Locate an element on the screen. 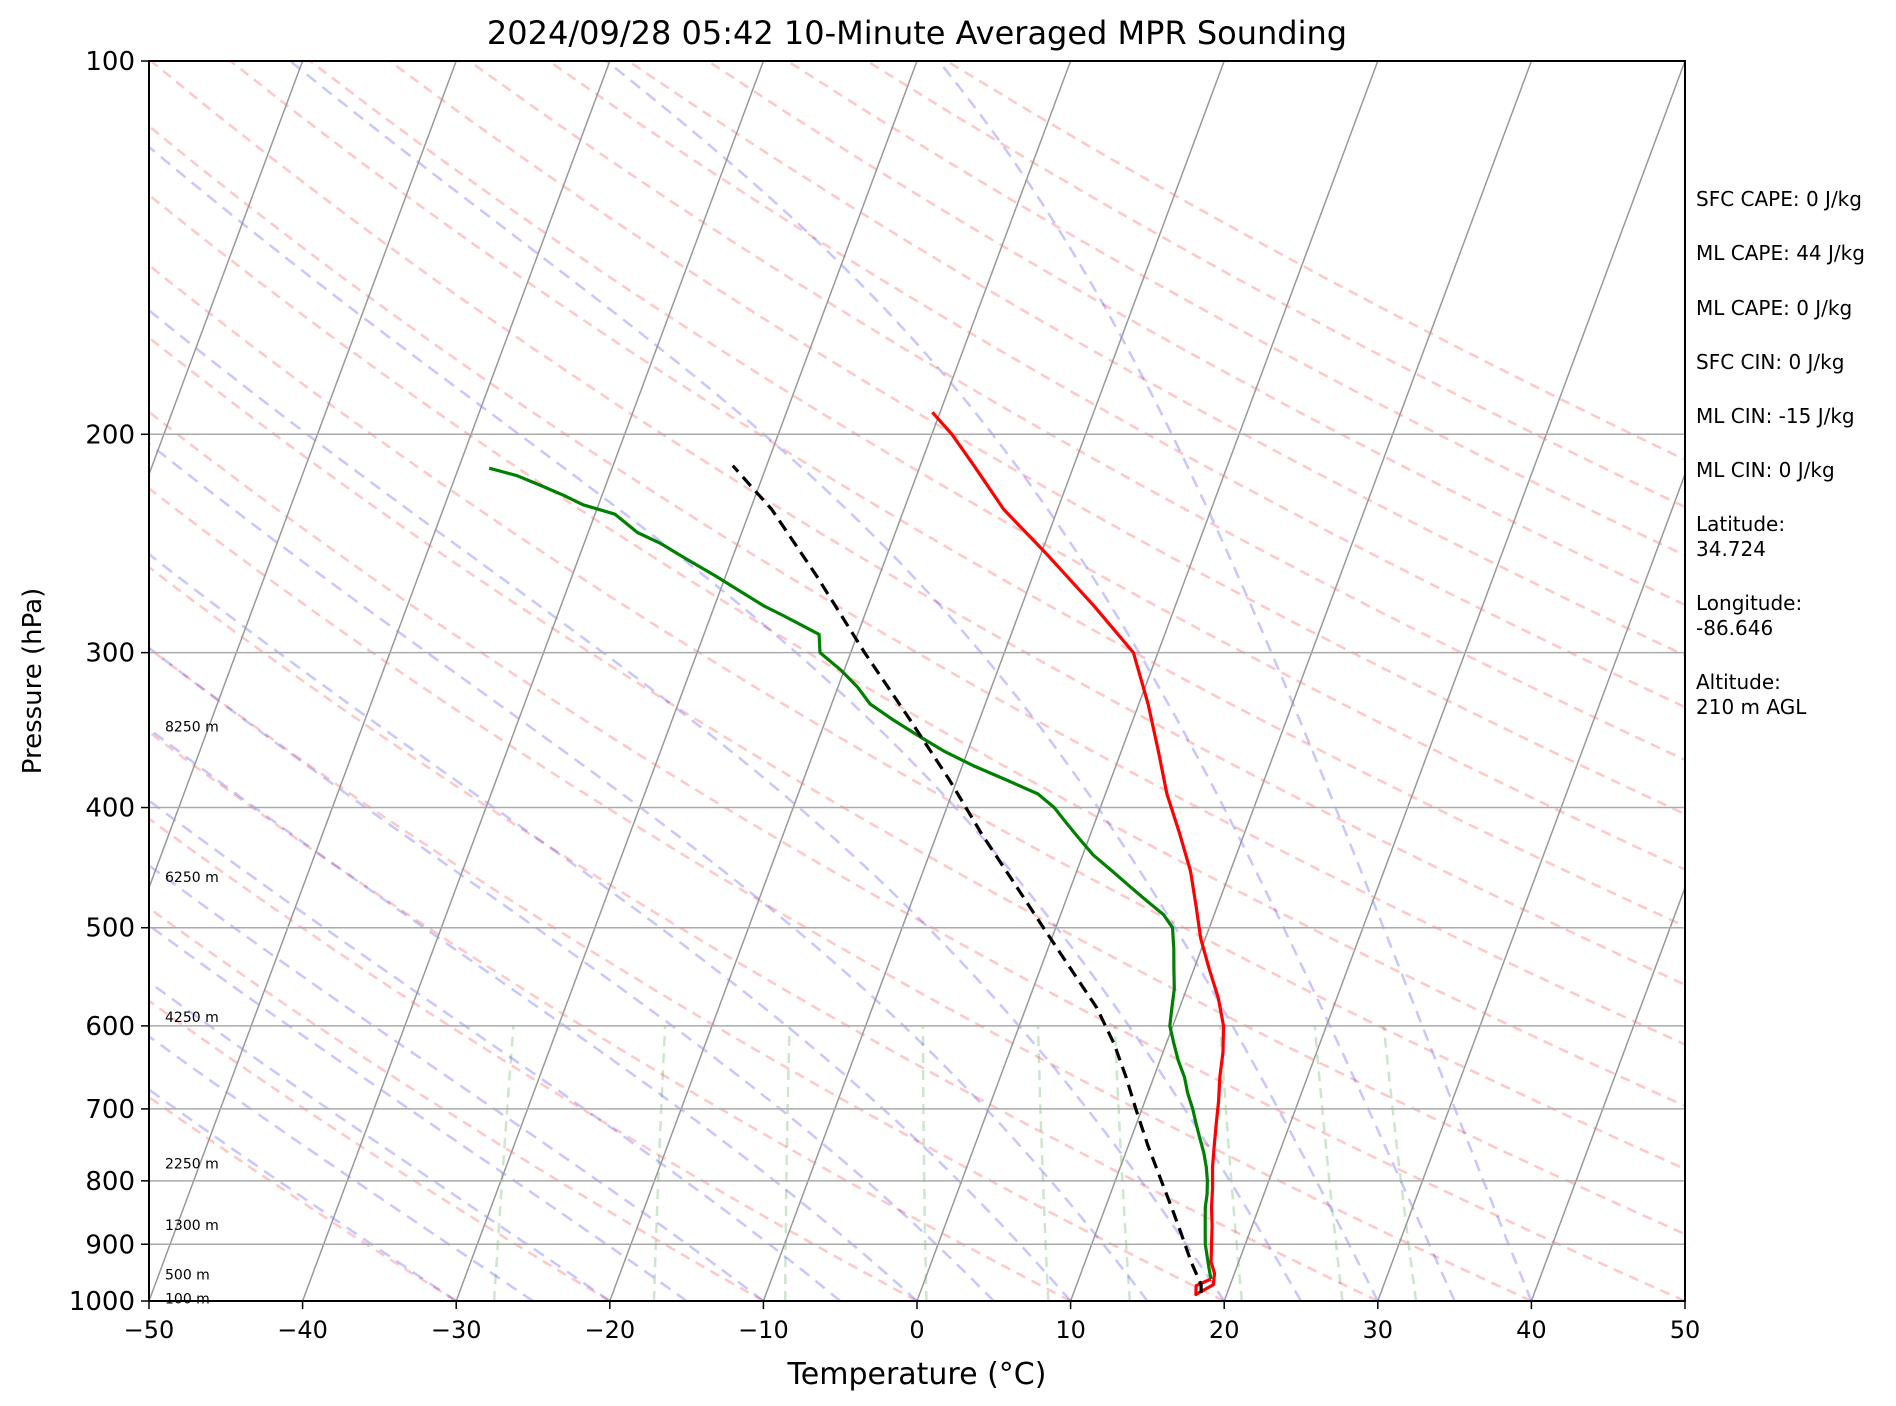  sounding-parameter: ML CIN: -15 J/kg is located at coordinates (1775, 416).